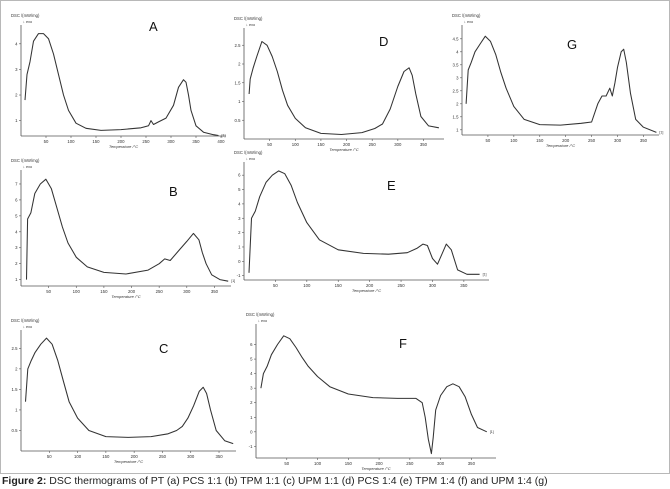 The width and height of the screenshot is (670, 489). What do you see at coordinates (248, 18) in the screenshot?
I see `panel-d-title: DSC /(mW/mg)` at bounding box center [248, 18].